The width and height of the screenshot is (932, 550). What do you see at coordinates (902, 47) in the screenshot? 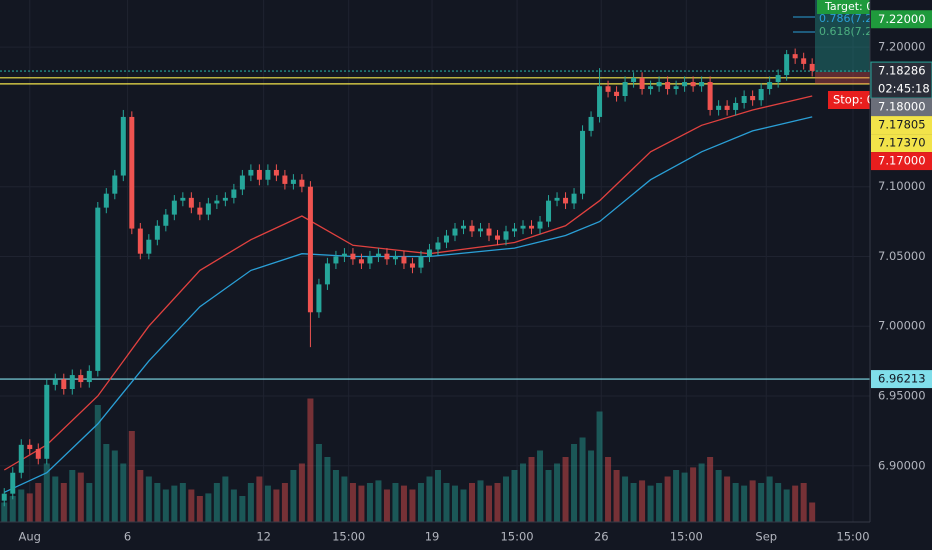
I see `y-tick-label: 7.20000` at bounding box center [902, 47].